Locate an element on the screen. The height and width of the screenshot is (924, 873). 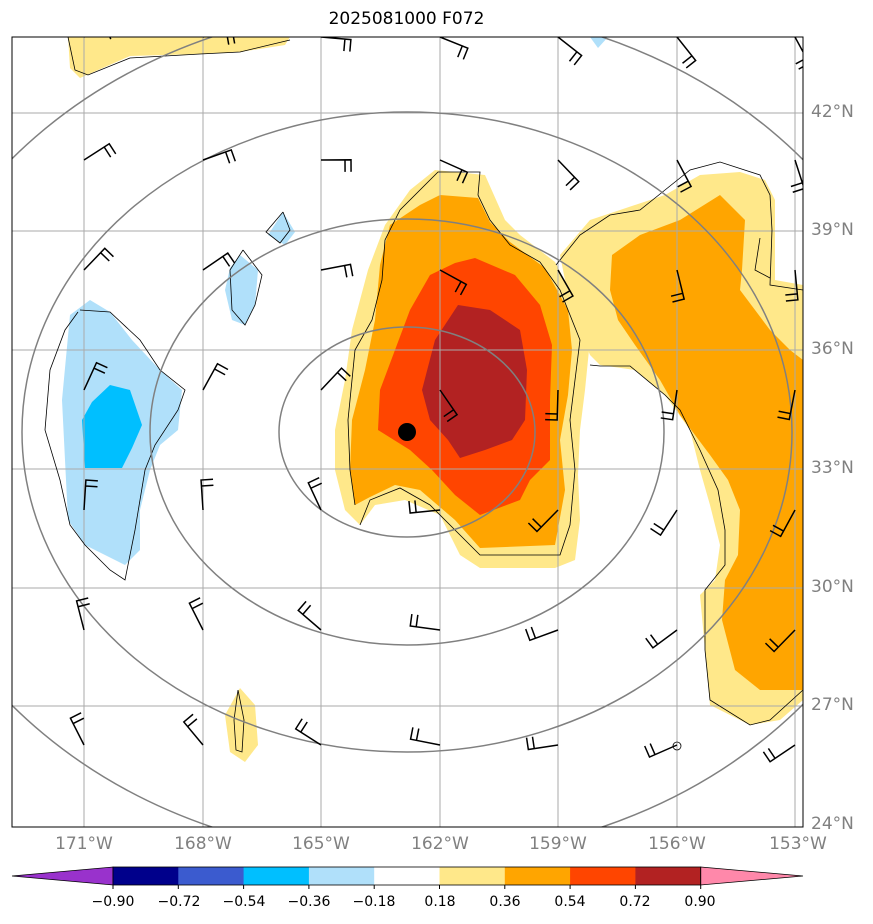
fill-top-yellow is located at coordinates (179, 57).